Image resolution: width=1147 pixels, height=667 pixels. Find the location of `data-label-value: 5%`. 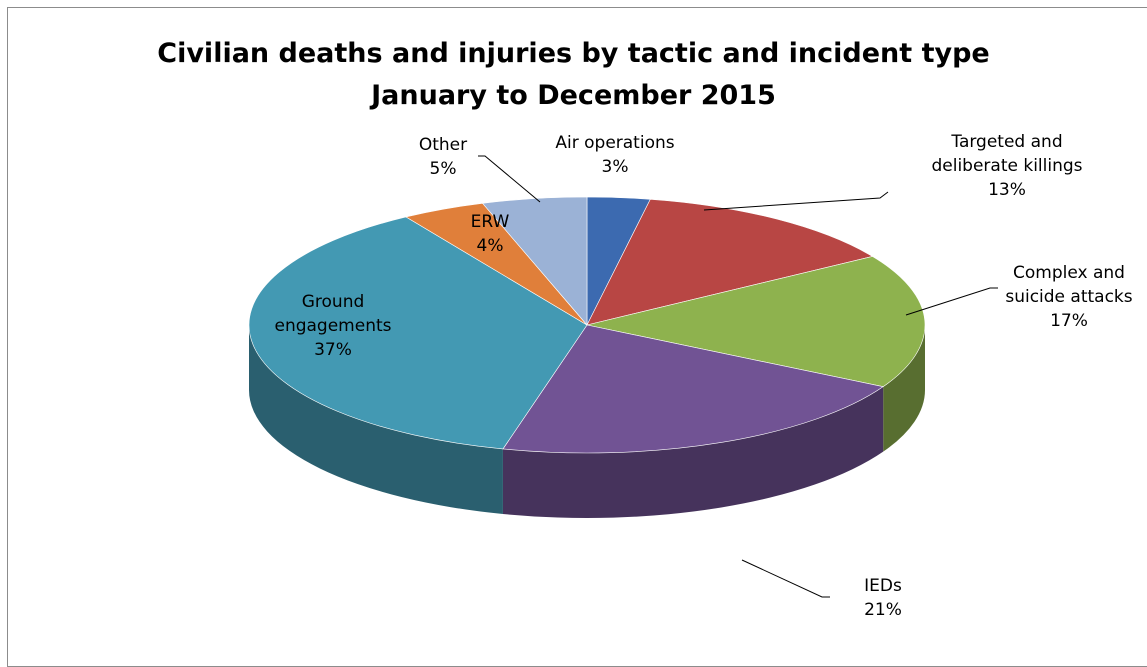

data-label-value: 5% is located at coordinates (443, 169).